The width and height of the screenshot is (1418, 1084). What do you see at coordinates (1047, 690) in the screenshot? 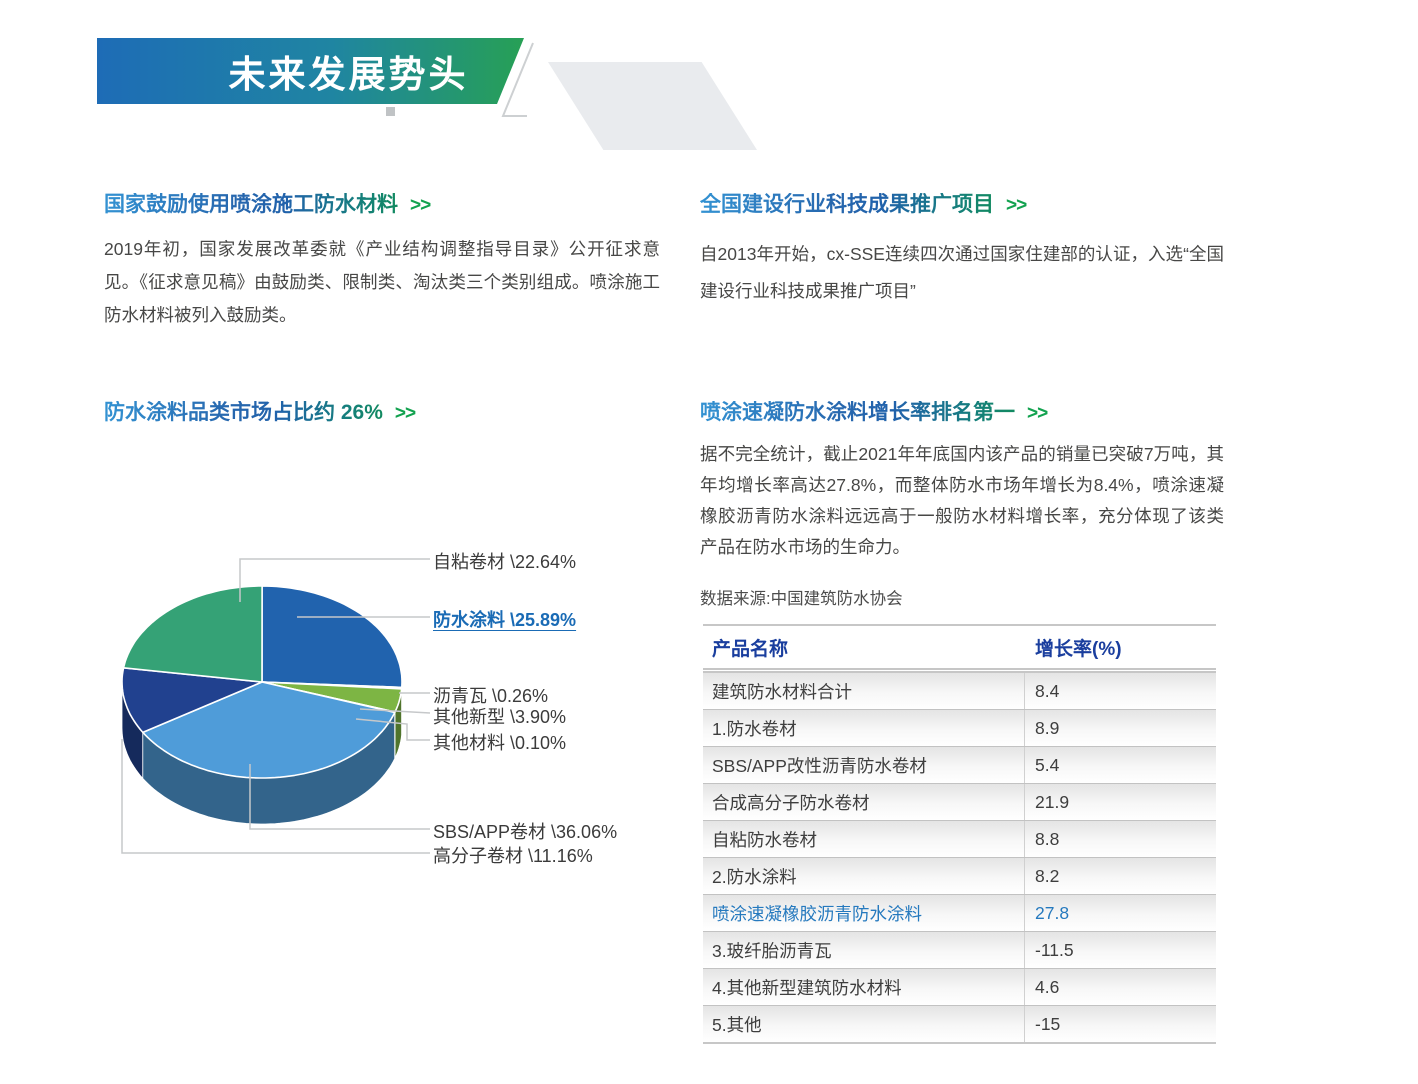
I see `table-cell-growth: 8.4` at bounding box center [1047, 690].